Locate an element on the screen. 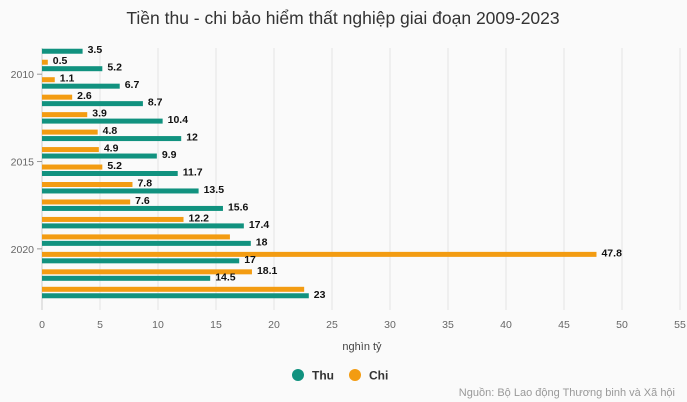  x-axis-title: nghìn tỷ is located at coordinates (362, 347).